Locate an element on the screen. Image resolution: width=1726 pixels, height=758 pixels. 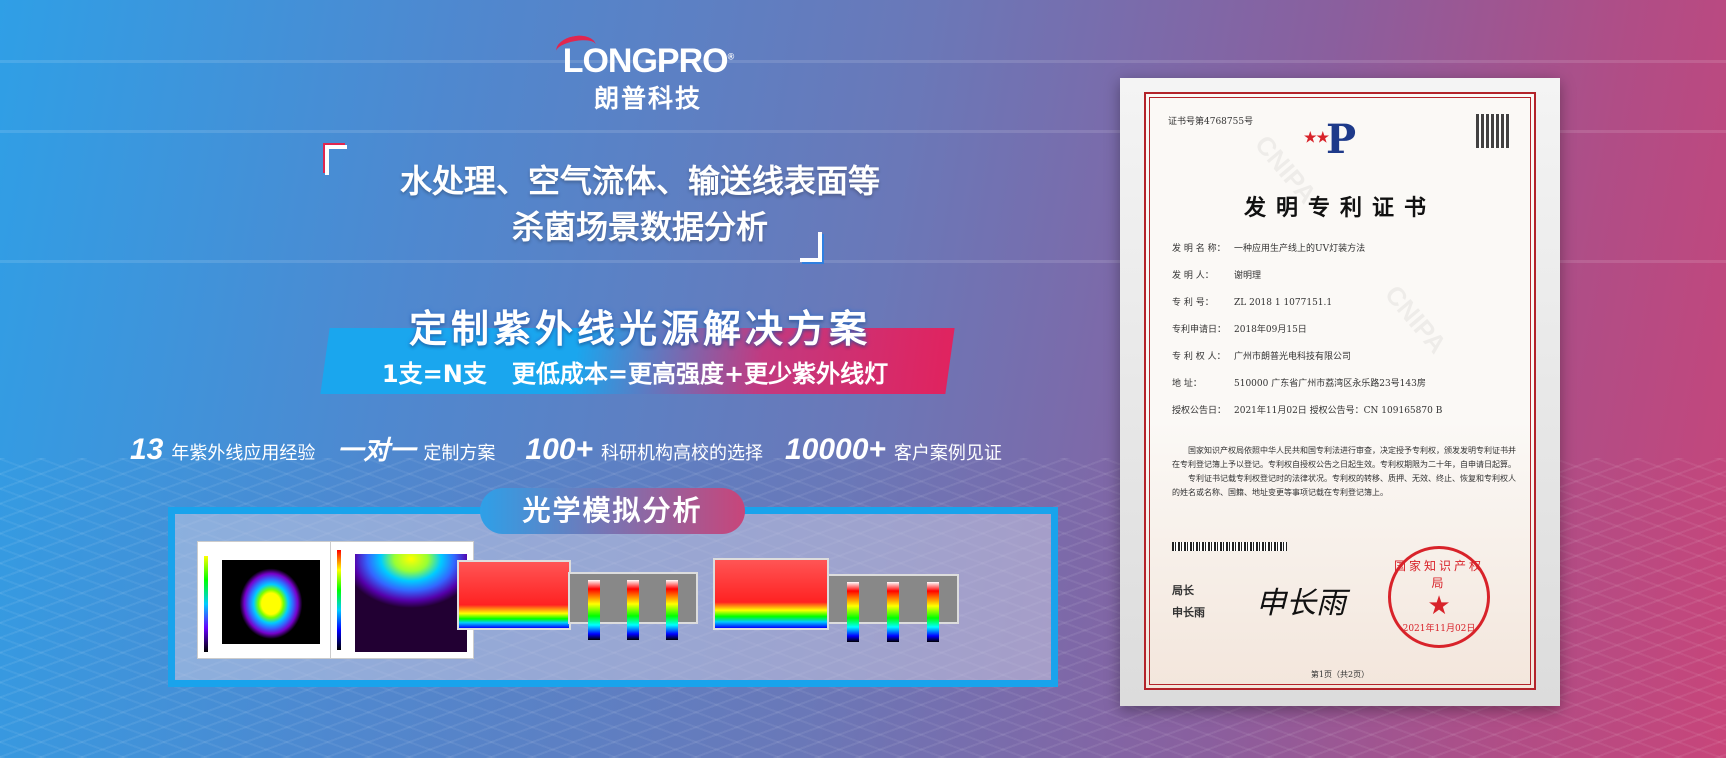
stat-value: 100+ is located at coordinates (559, 449).